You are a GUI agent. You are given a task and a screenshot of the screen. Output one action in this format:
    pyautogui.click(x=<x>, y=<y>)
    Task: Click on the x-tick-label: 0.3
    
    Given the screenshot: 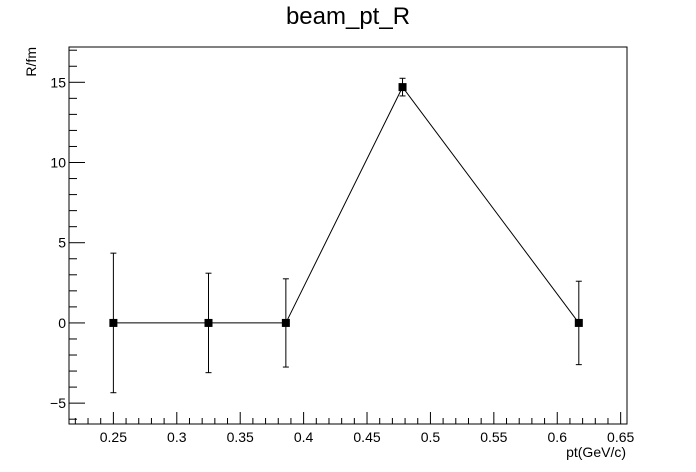 What is the action you would take?
    pyautogui.click(x=177, y=437)
    